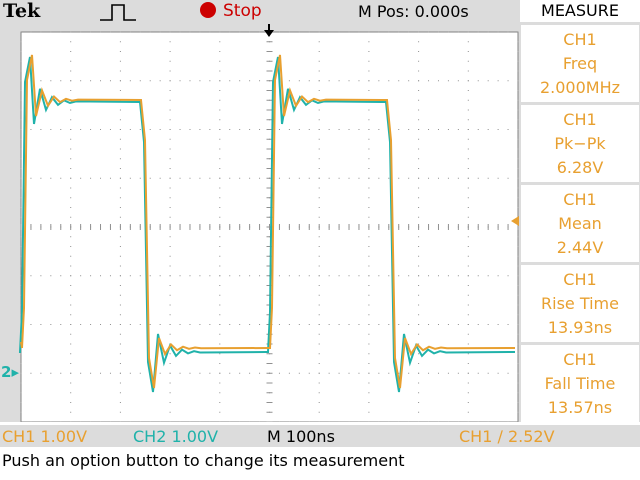 The width and height of the screenshot is (640, 480). What do you see at coordinates (580, 303) in the screenshot?
I see `measurement-rise-time: CH1 Rise Time 13.93ns` at bounding box center [580, 303].